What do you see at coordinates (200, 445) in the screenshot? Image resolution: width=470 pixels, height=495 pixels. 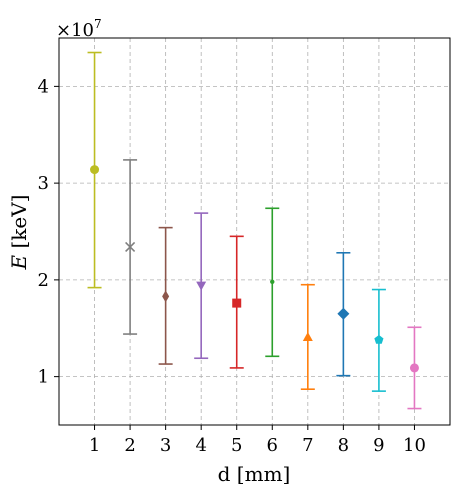 I see `x-tick-label: 4` at bounding box center [200, 445].